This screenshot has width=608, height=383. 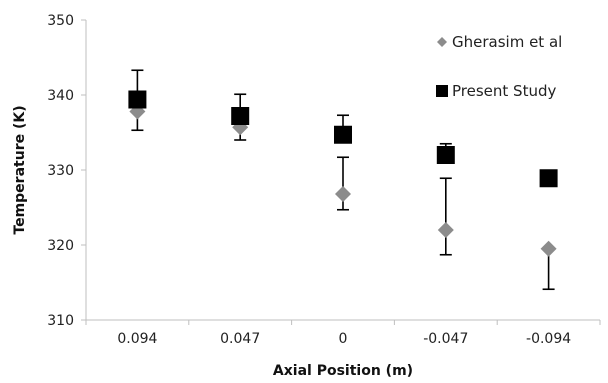 I want to click on legend-marker-square, so click(x=442, y=91).